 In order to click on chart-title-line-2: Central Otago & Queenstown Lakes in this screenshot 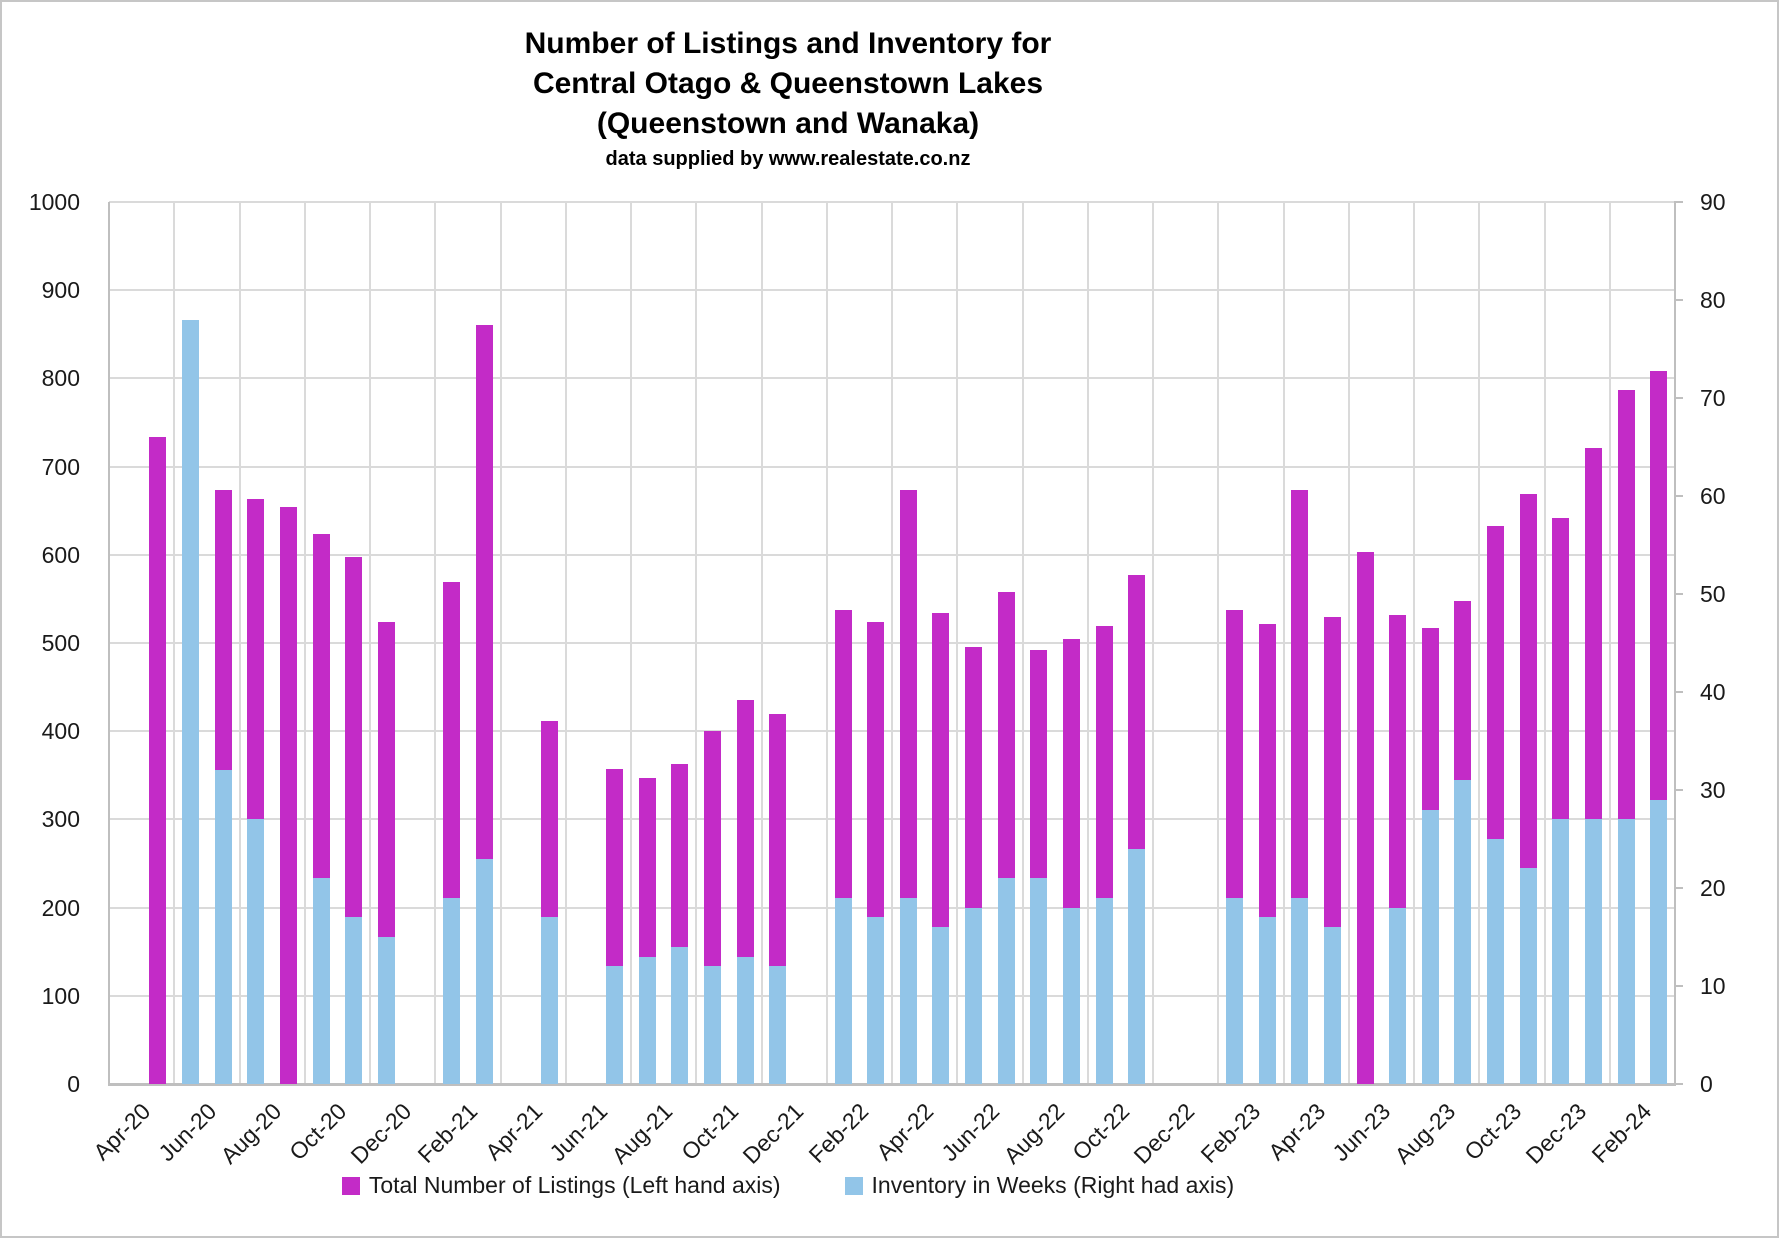, I will do `click(788, 83)`.